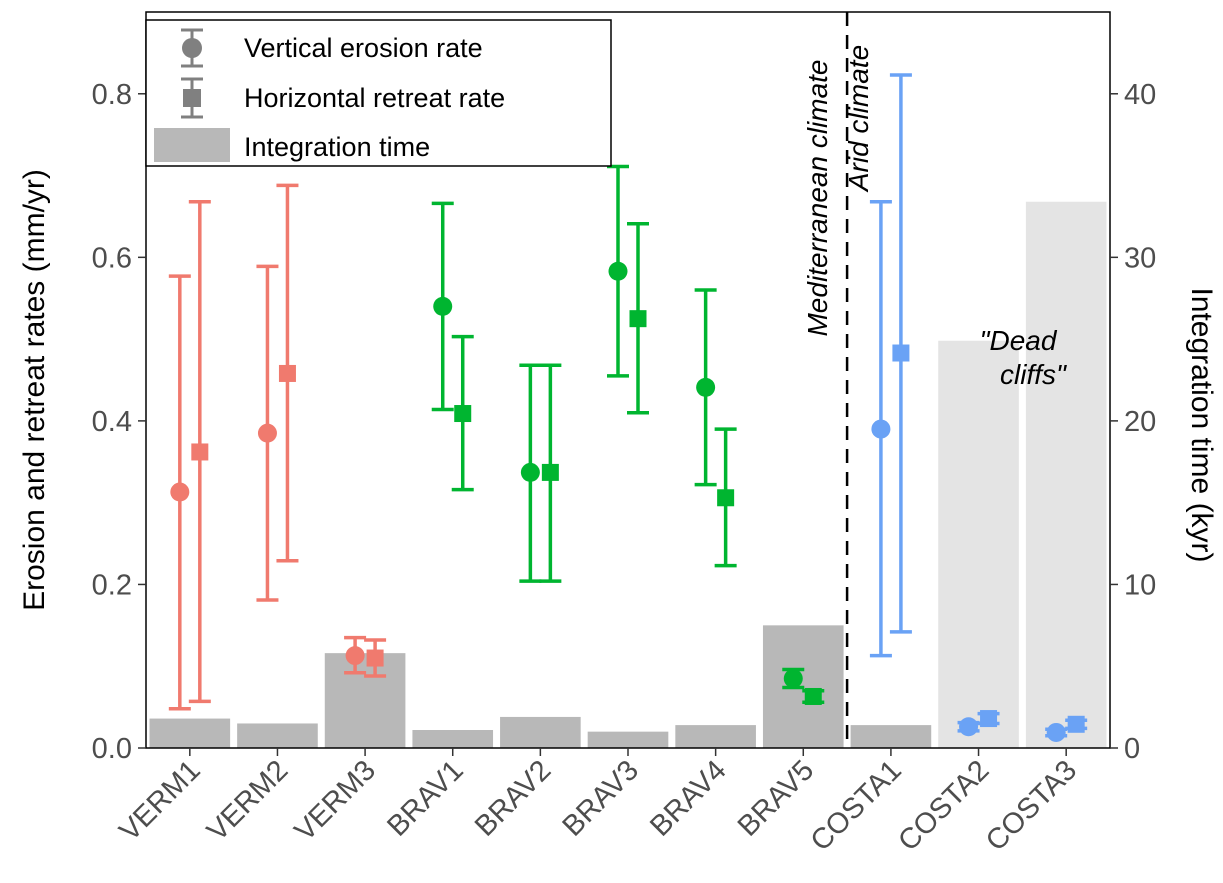 The width and height of the screenshot is (1223, 883). What do you see at coordinates (726, 498) in the screenshot?
I see `horizontal-retreat-point-brav4` at bounding box center [726, 498].